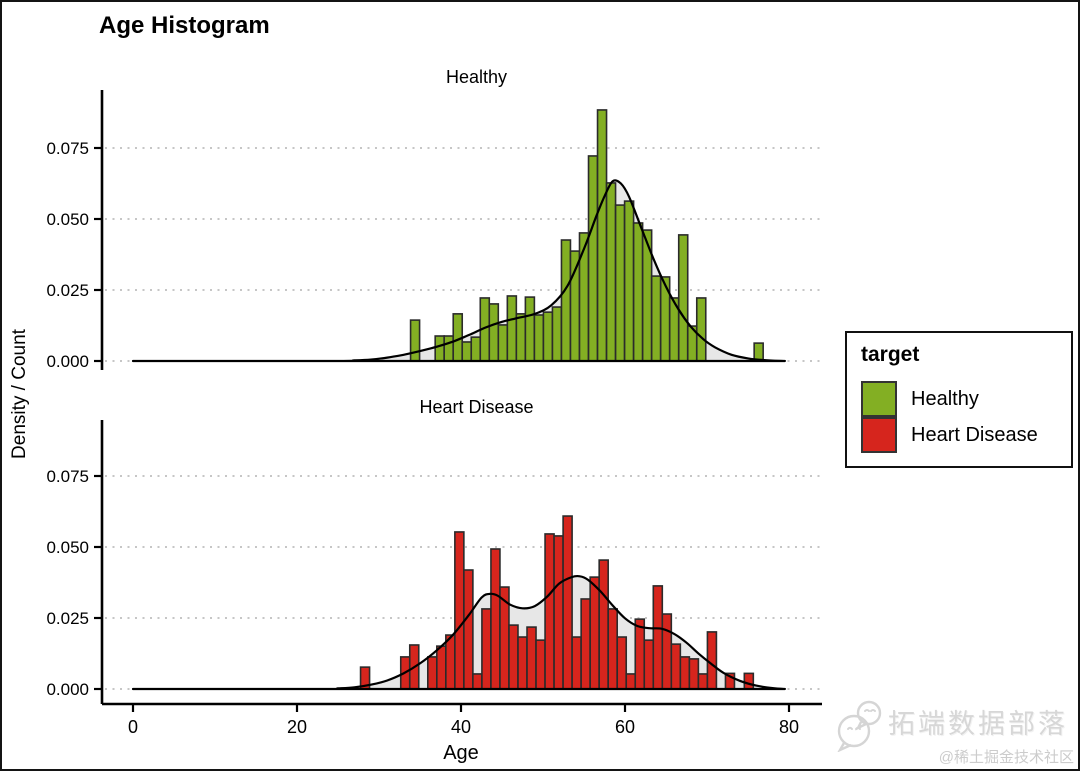  Describe the element at coordinates (978, 724) in the screenshot. I see `watermark-brand: 拓端数据部落` at that location.